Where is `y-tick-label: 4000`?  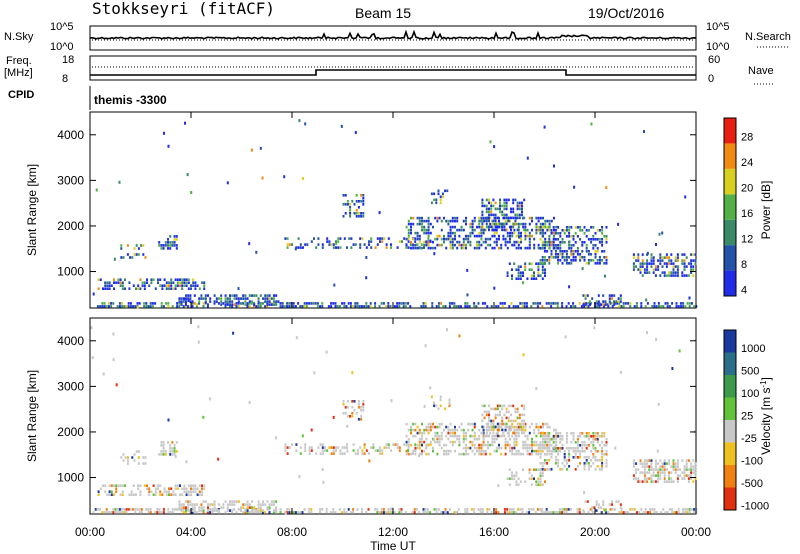
y-tick-label: 4000 is located at coordinates (70, 135).